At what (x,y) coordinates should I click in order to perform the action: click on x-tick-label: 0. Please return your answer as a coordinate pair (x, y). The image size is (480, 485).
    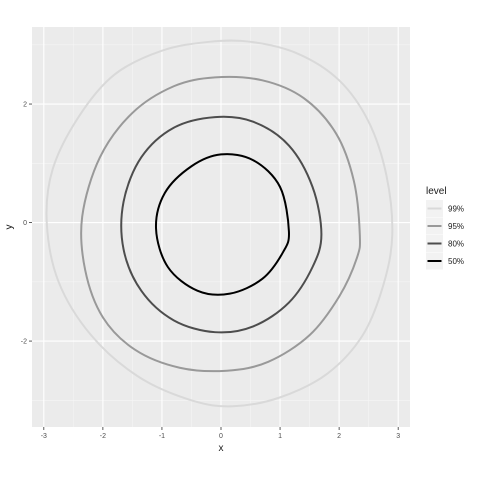
    Looking at the image, I should click on (221, 436).